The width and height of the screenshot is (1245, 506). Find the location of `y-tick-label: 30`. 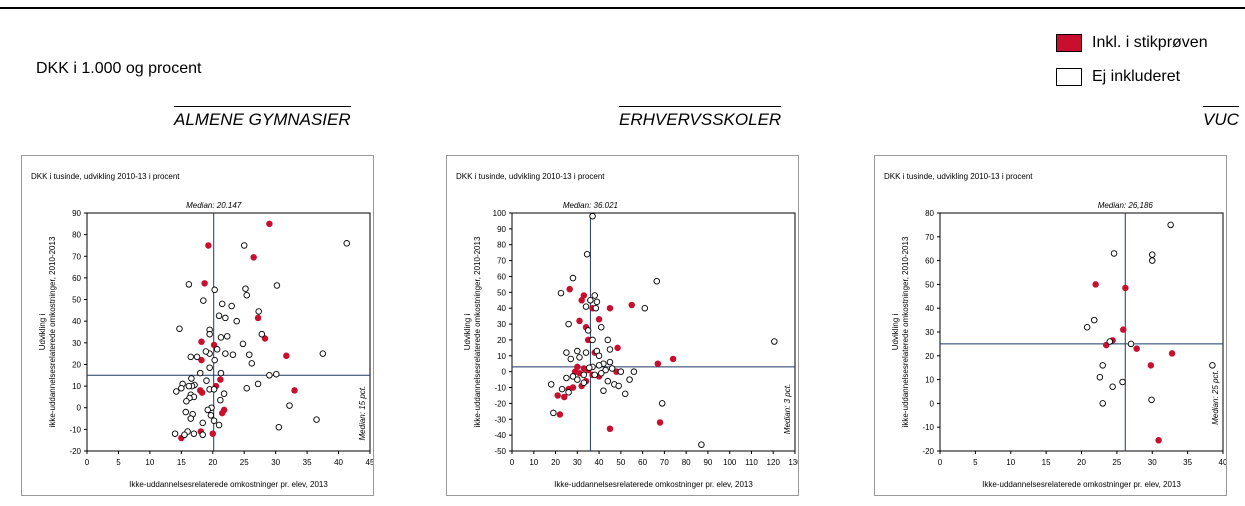

y-tick-label: 30 is located at coordinates (929, 332).